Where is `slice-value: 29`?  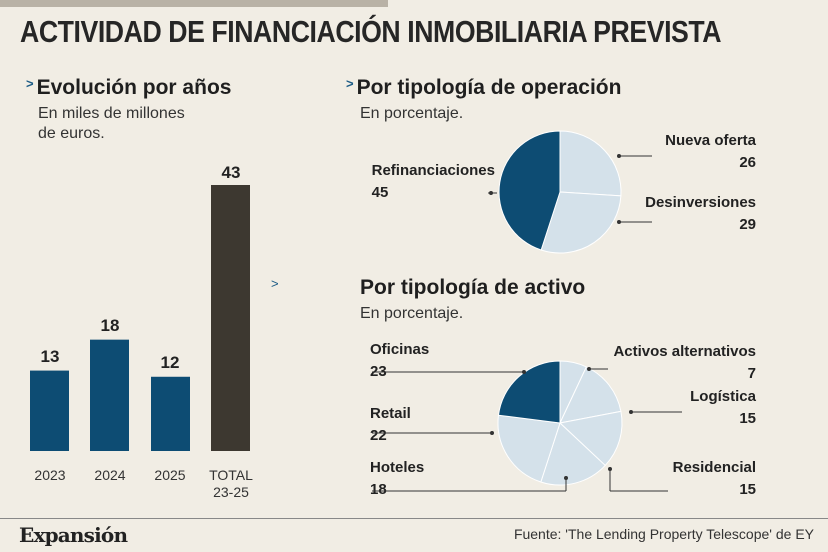
slice-value: 29 is located at coordinates (747, 224).